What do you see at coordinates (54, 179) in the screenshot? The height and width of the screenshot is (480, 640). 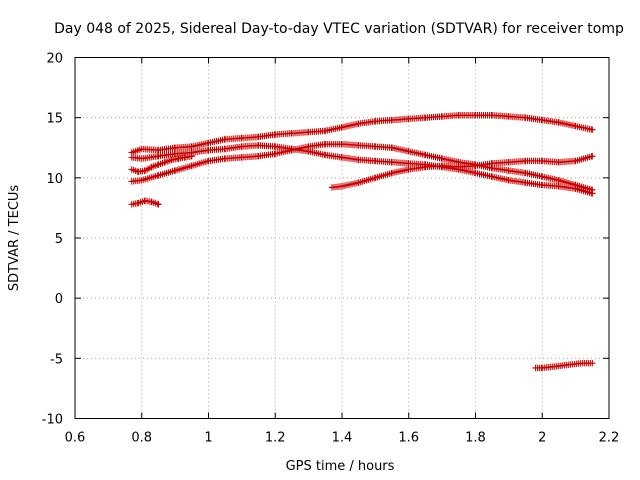 I see `y-tick-label: 10` at bounding box center [54, 179].